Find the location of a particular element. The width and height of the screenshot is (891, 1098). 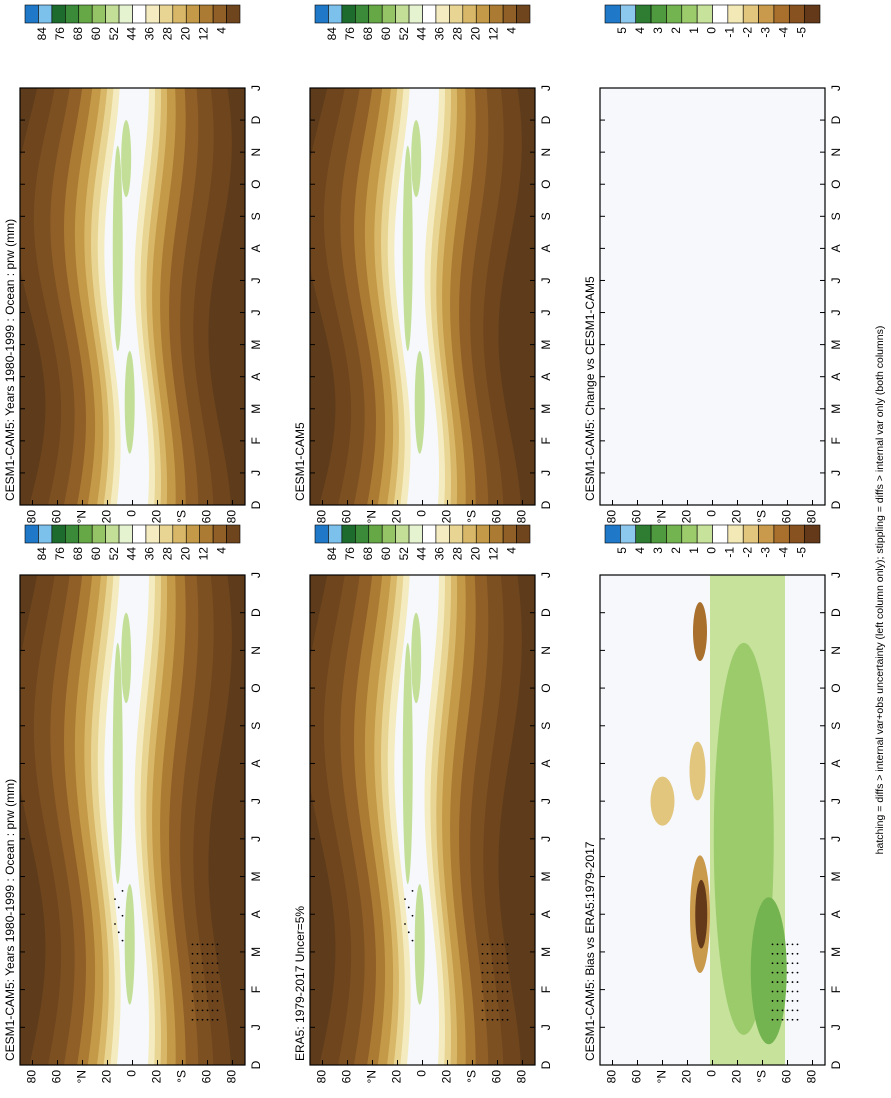

colorbar-label: 84 is located at coordinates (332, 554).